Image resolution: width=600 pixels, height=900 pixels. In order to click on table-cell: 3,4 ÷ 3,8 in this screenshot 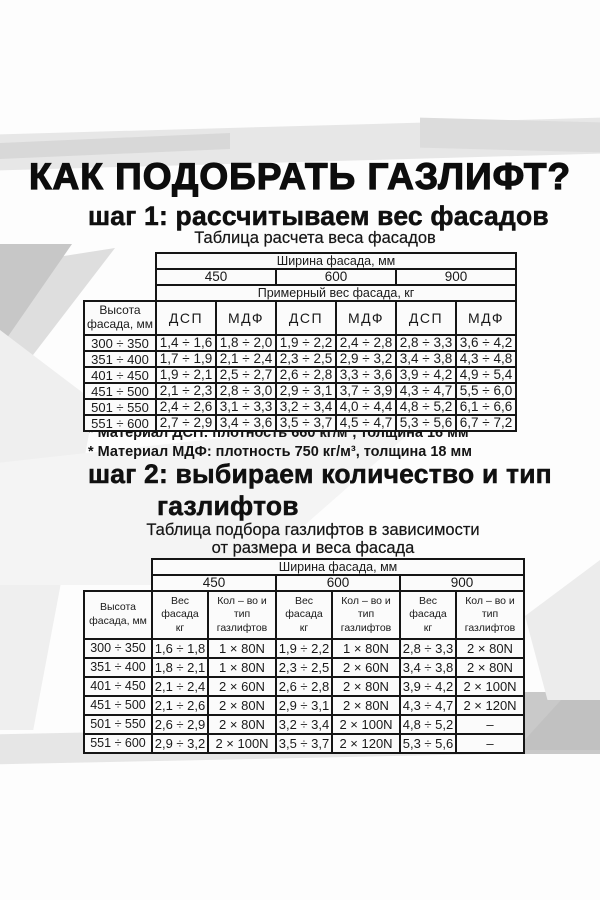, I will do `click(426, 359)`.